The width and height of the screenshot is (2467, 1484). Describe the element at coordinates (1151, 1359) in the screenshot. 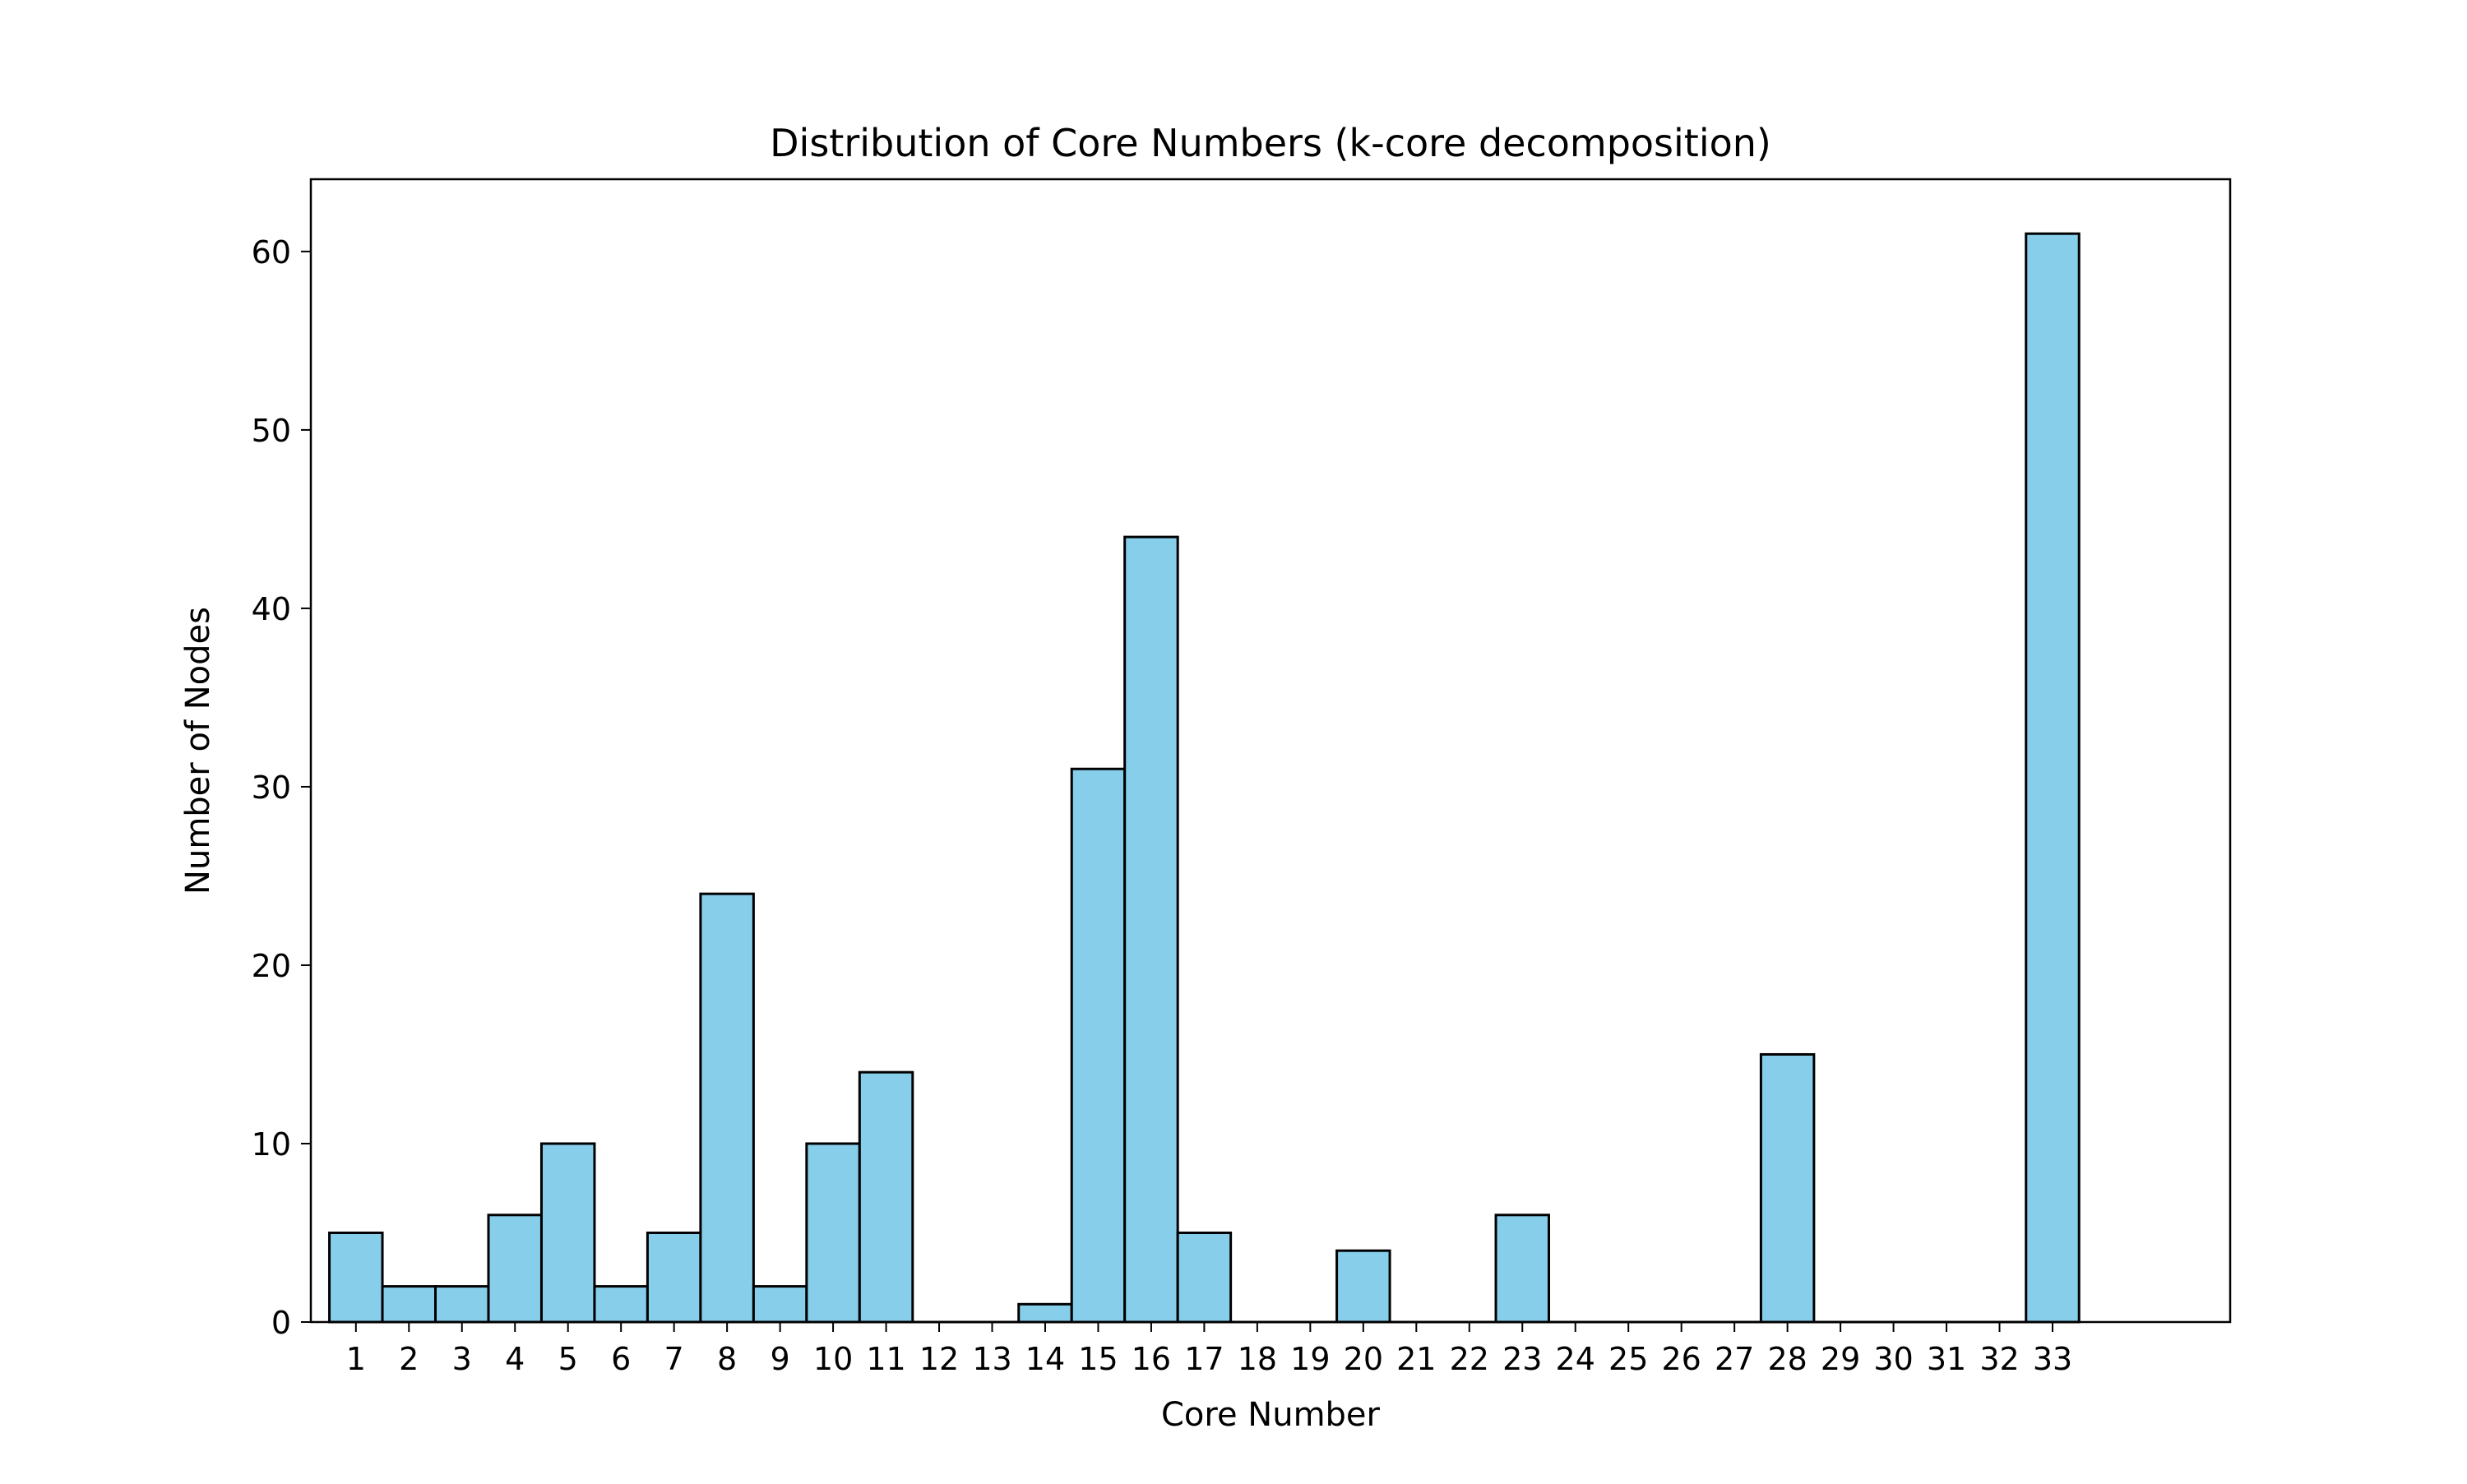

I see `x-tick-label: 16` at that location.